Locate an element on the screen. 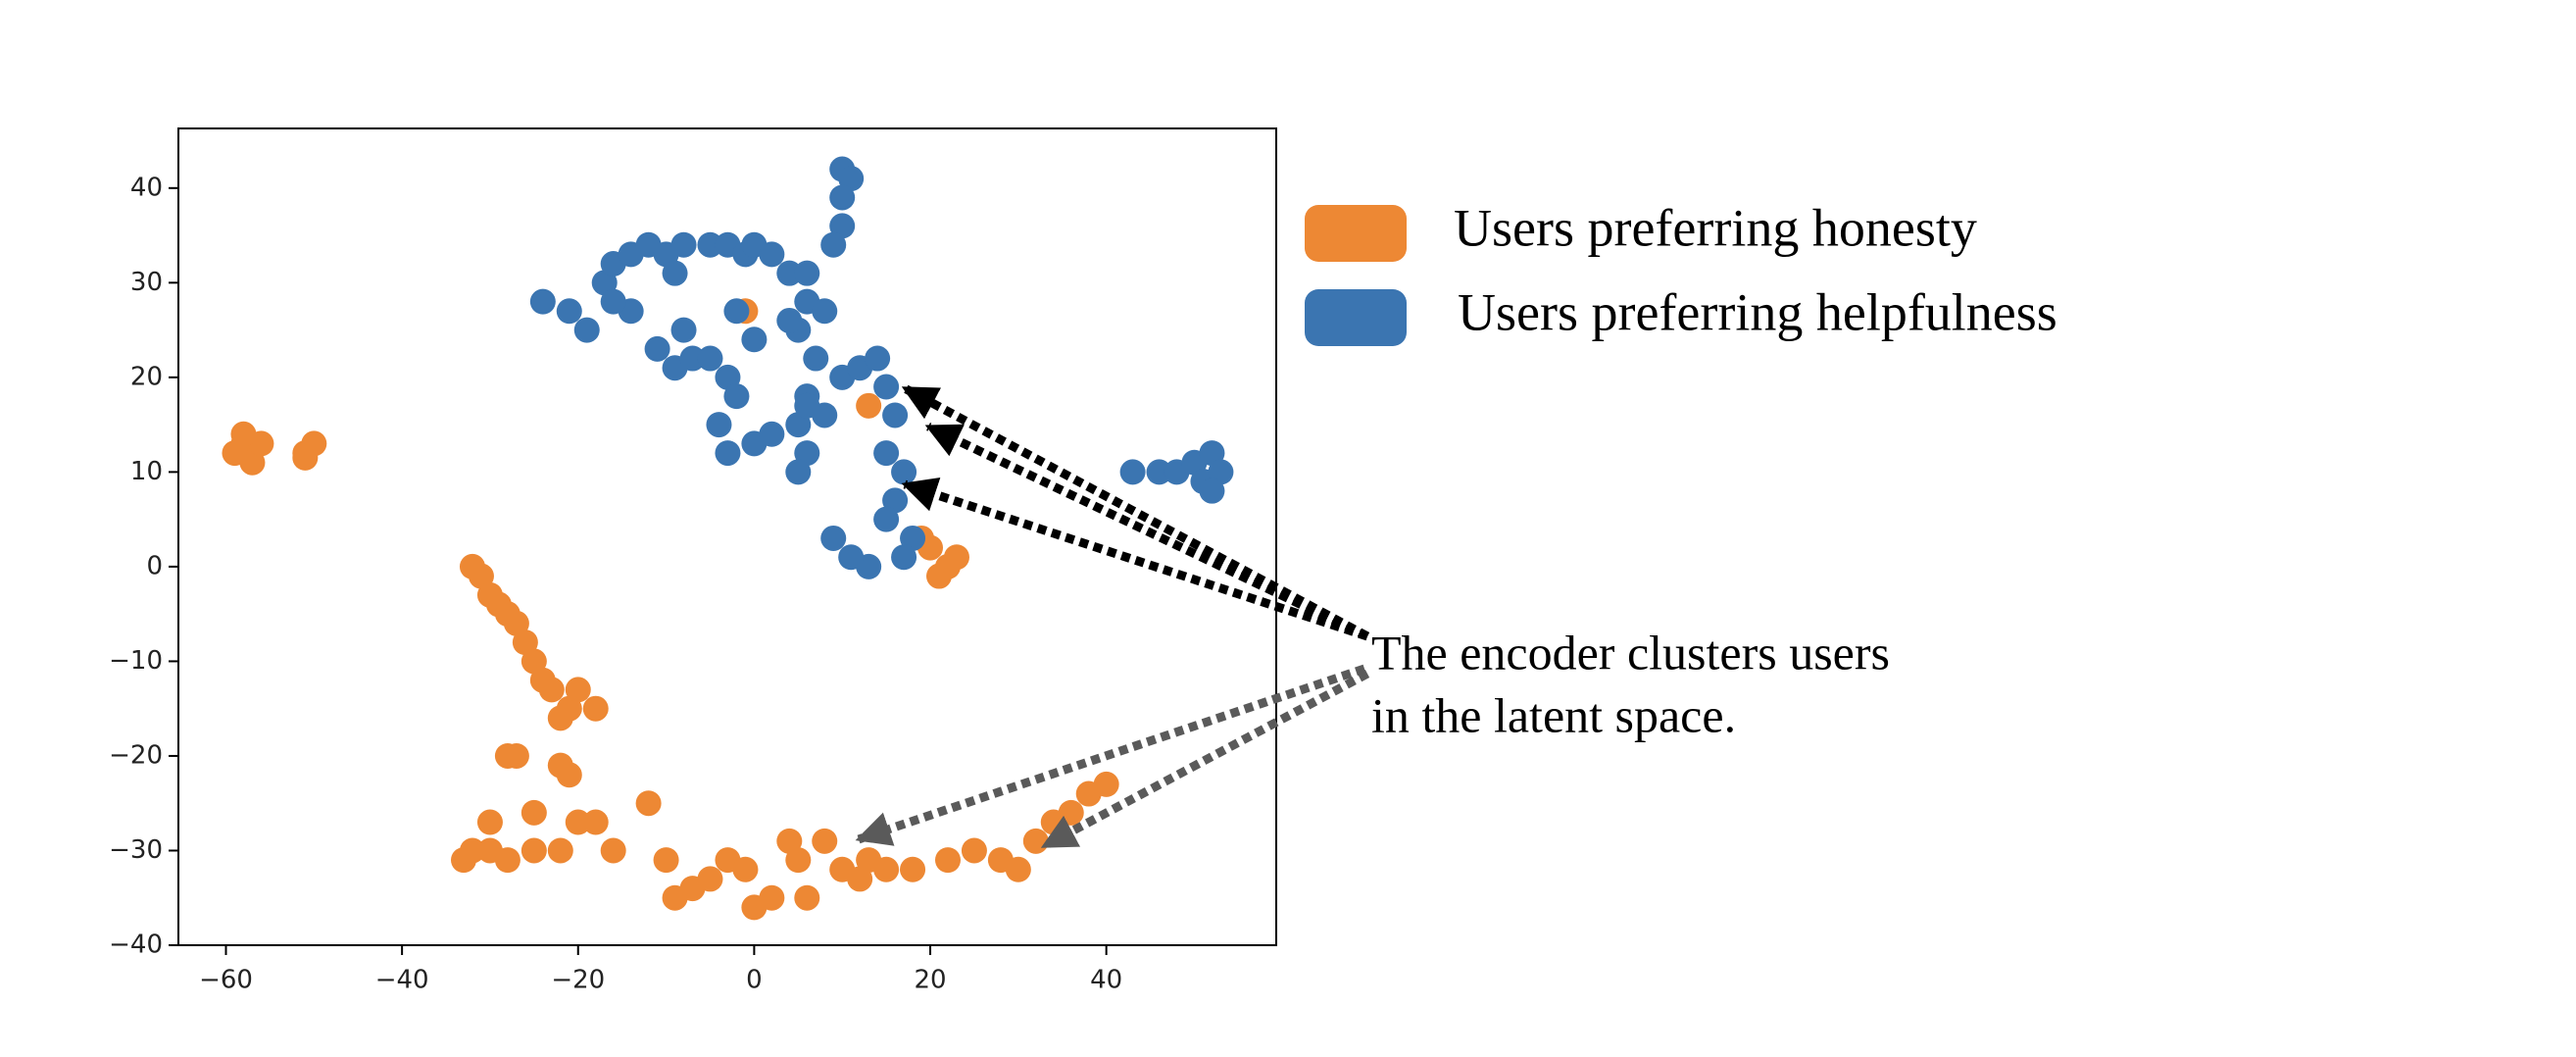 The height and width of the screenshot is (1057, 2576). x-tick-label: −40 is located at coordinates (402, 981).